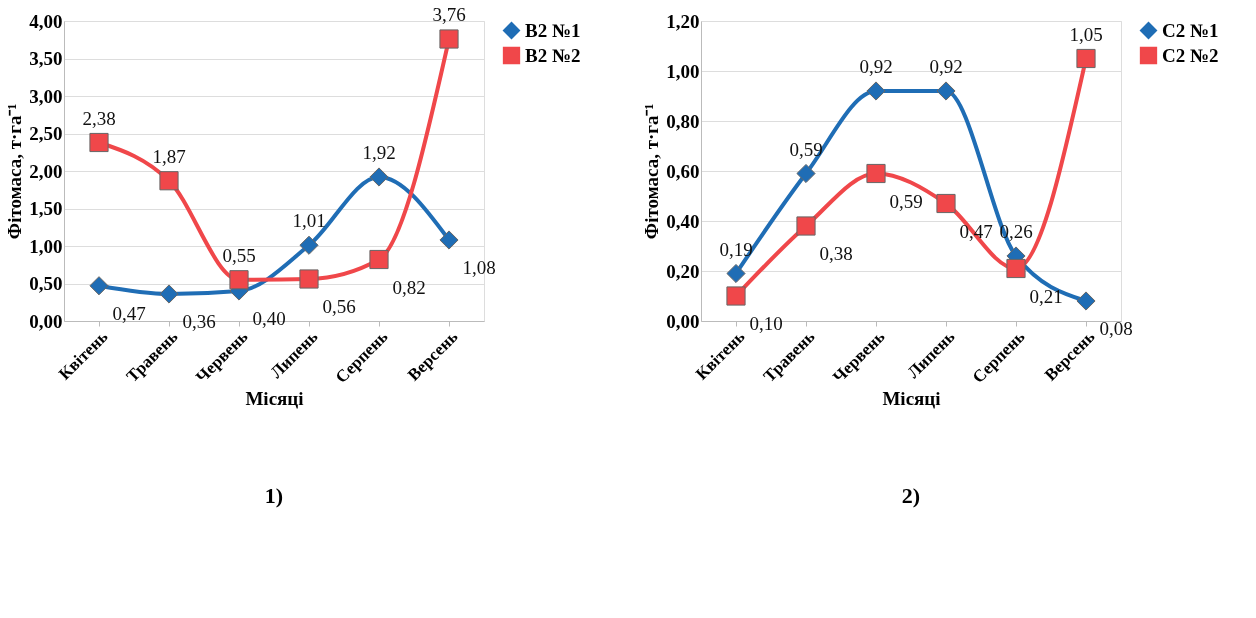 This screenshot has width=1256, height=618. I want to click on y-tick-label: 0,20, so click(683, 271).